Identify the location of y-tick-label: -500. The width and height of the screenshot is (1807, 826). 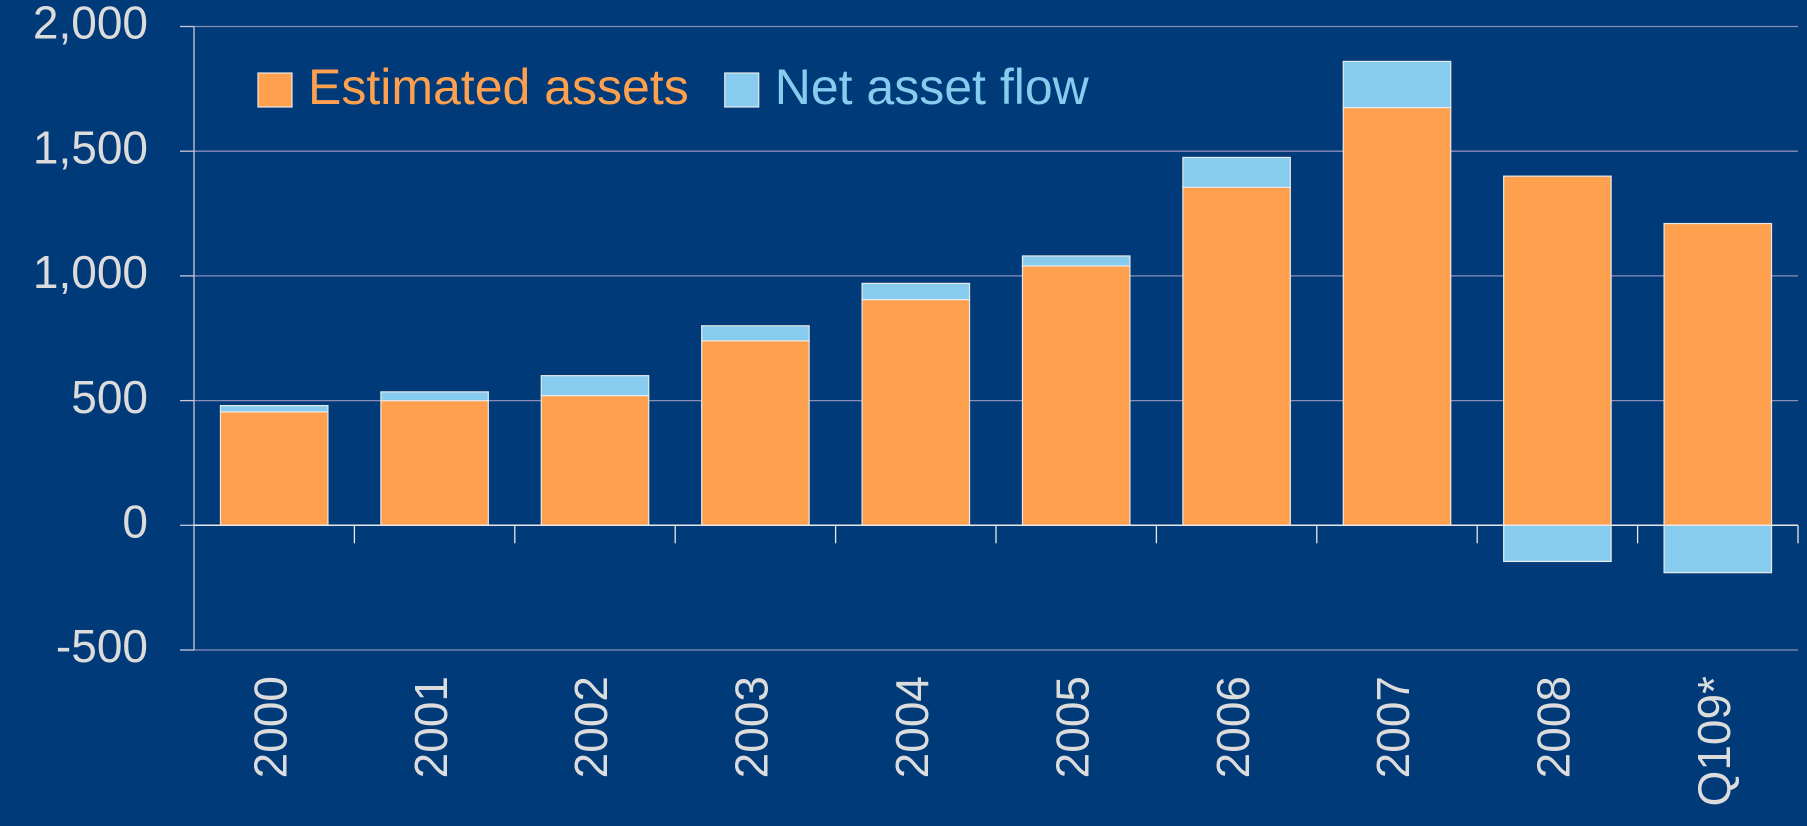
(102, 646).